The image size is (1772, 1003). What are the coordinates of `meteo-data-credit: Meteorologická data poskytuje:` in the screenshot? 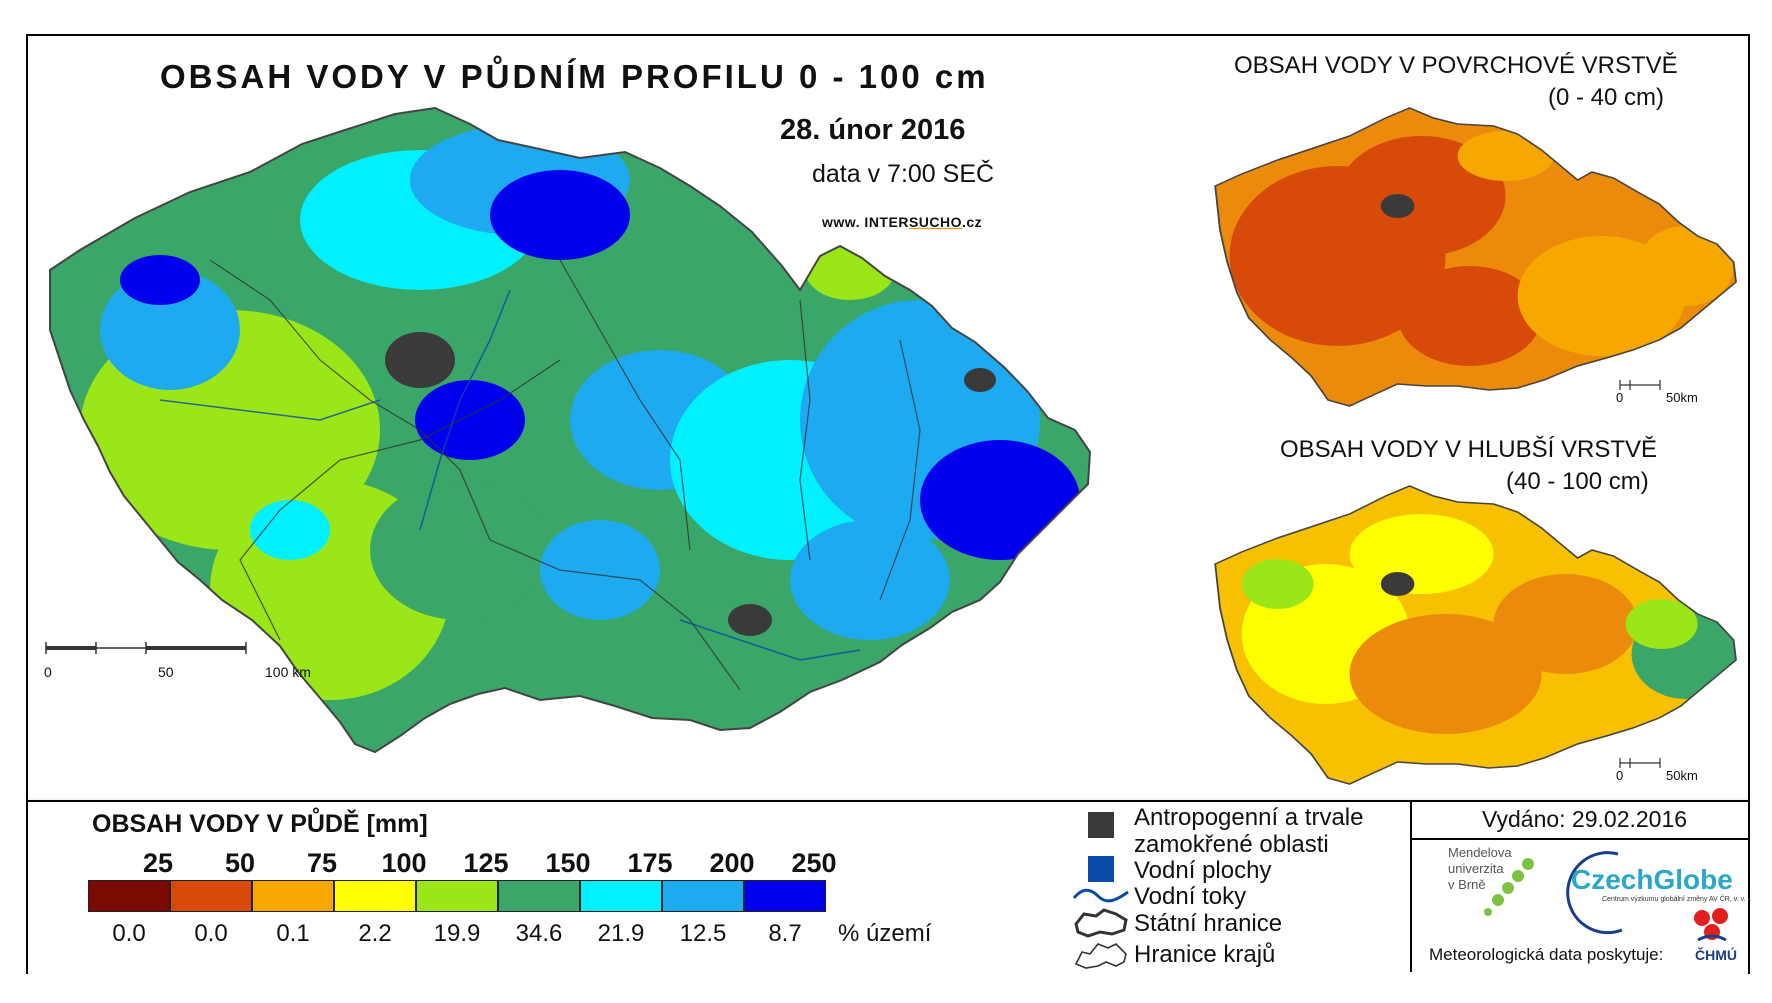 It's located at (1546, 954).